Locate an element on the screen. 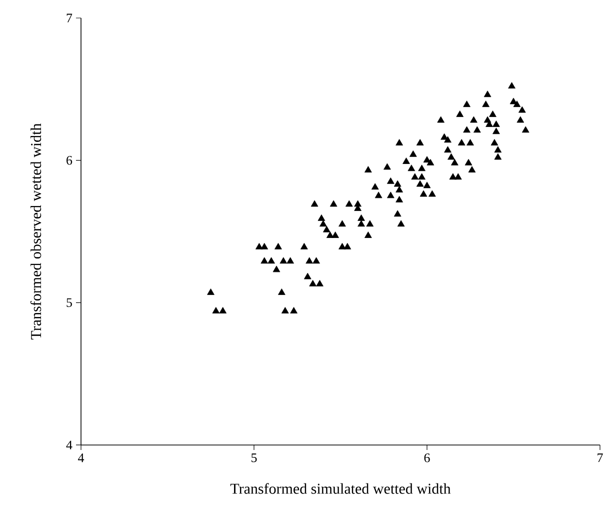 The width and height of the screenshot is (614, 527). x-tick-label: 4 is located at coordinates (81, 458).